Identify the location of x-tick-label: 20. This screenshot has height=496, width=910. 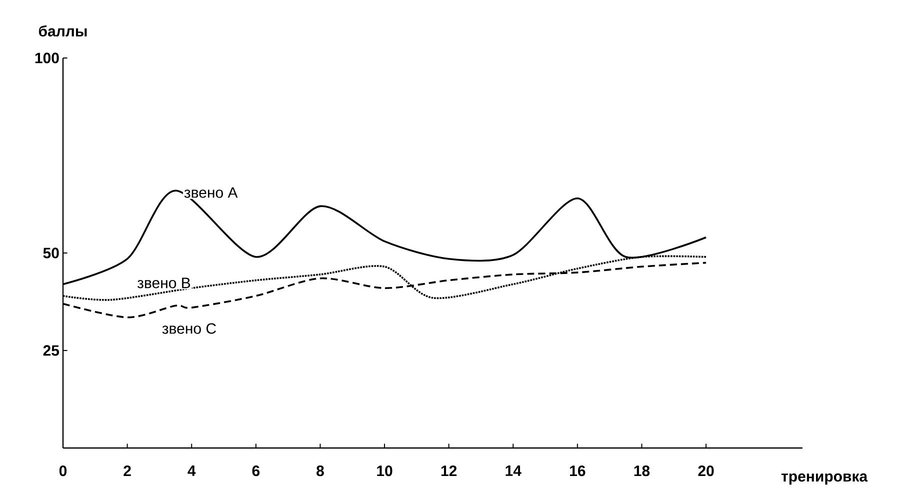
(706, 471).